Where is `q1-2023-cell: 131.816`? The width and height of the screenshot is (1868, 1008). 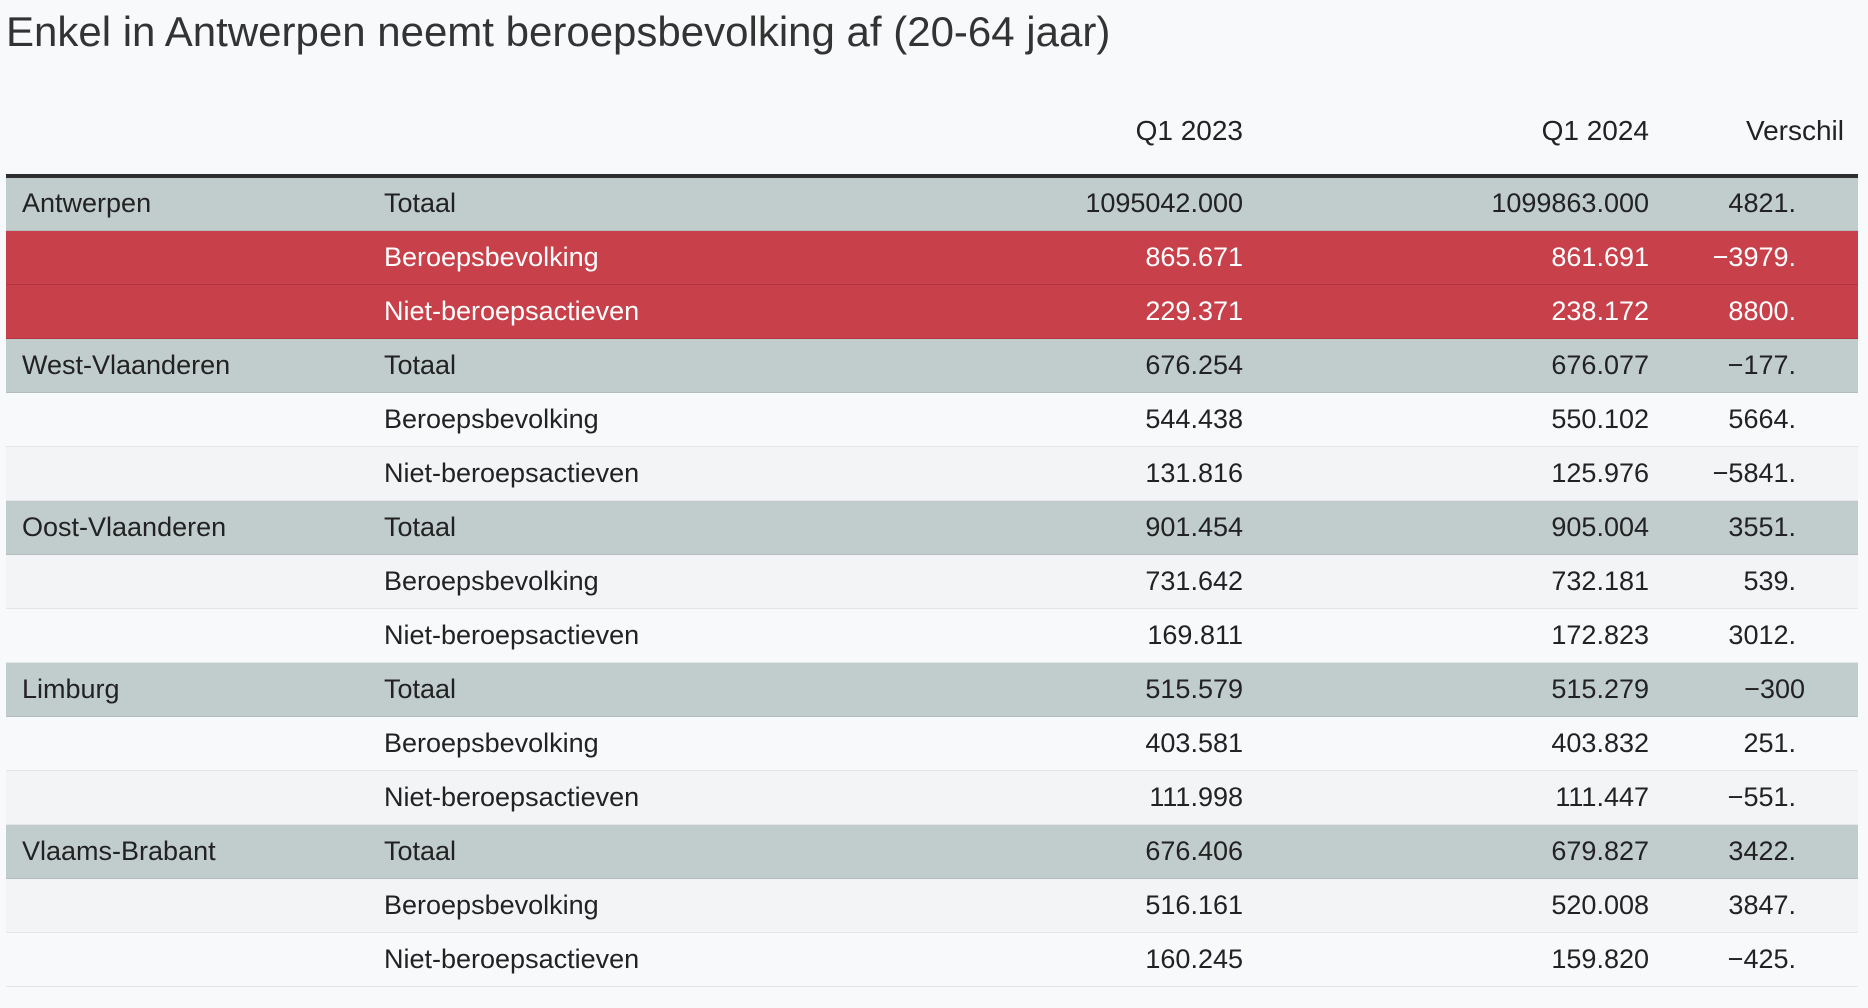 q1-2023-cell: 131.816 is located at coordinates (996, 473).